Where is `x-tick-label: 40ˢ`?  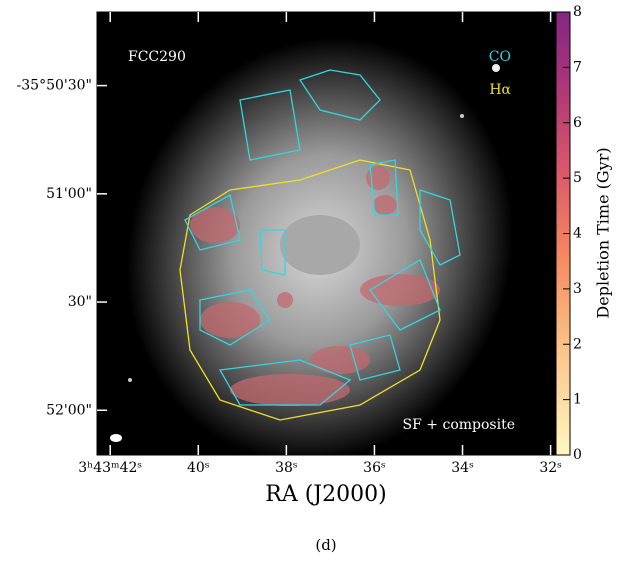 x-tick-label: 40ˢ is located at coordinates (198, 468).